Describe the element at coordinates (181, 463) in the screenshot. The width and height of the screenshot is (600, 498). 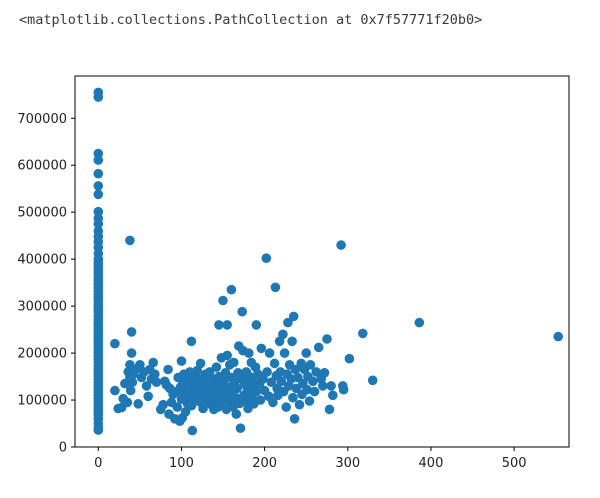
I see `x-tick-label: 100` at that location.